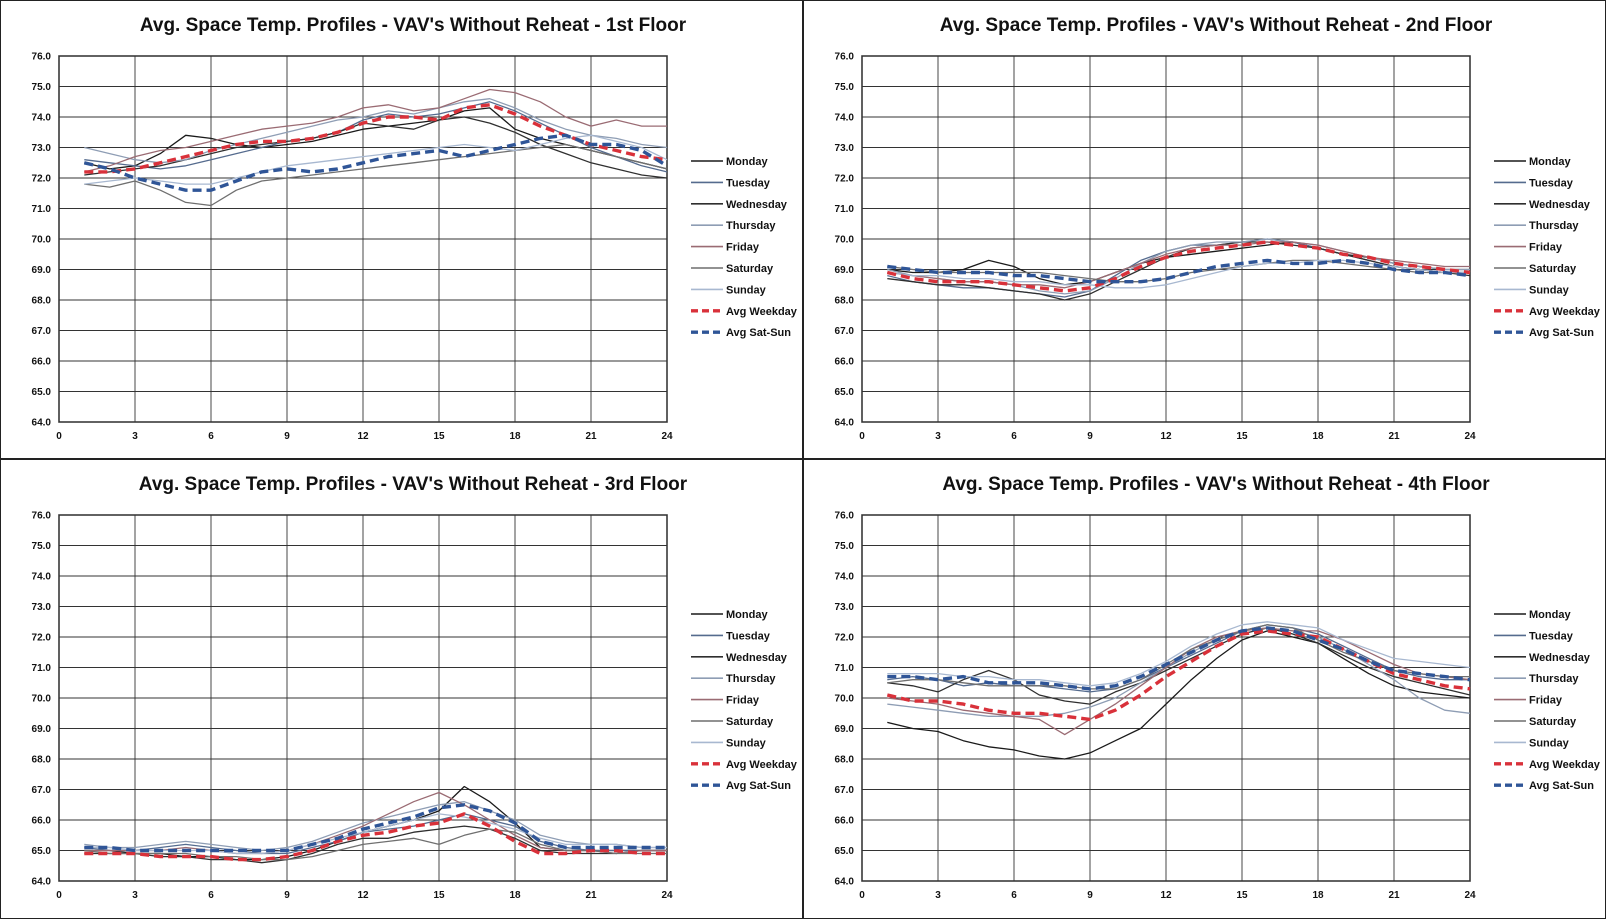 The width and height of the screenshot is (1606, 919). Describe the element at coordinates (375, 844) in the screenshot. I see `series-line-wednesday` at that location.